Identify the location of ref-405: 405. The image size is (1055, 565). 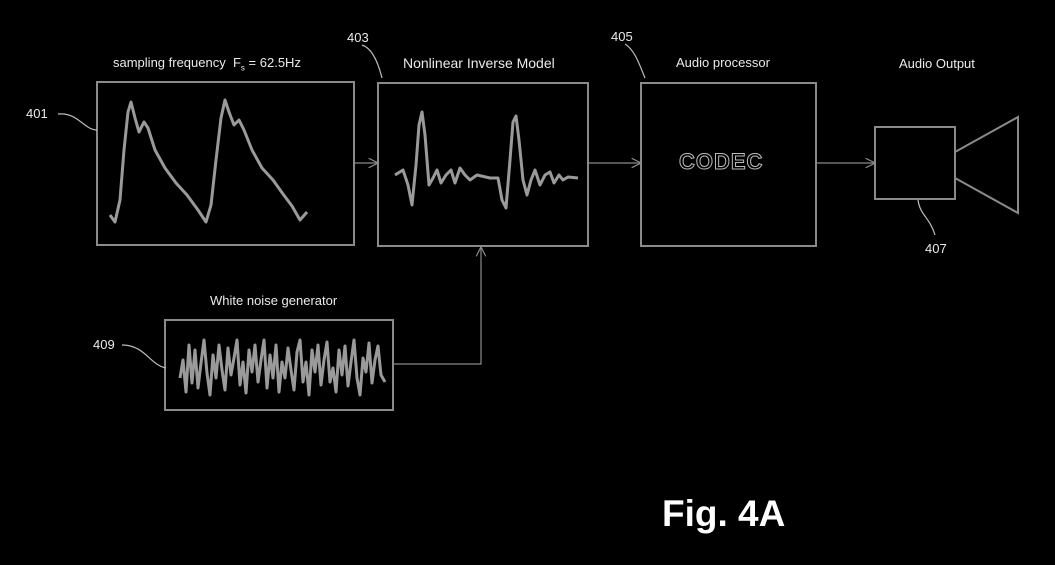
(622, 36).